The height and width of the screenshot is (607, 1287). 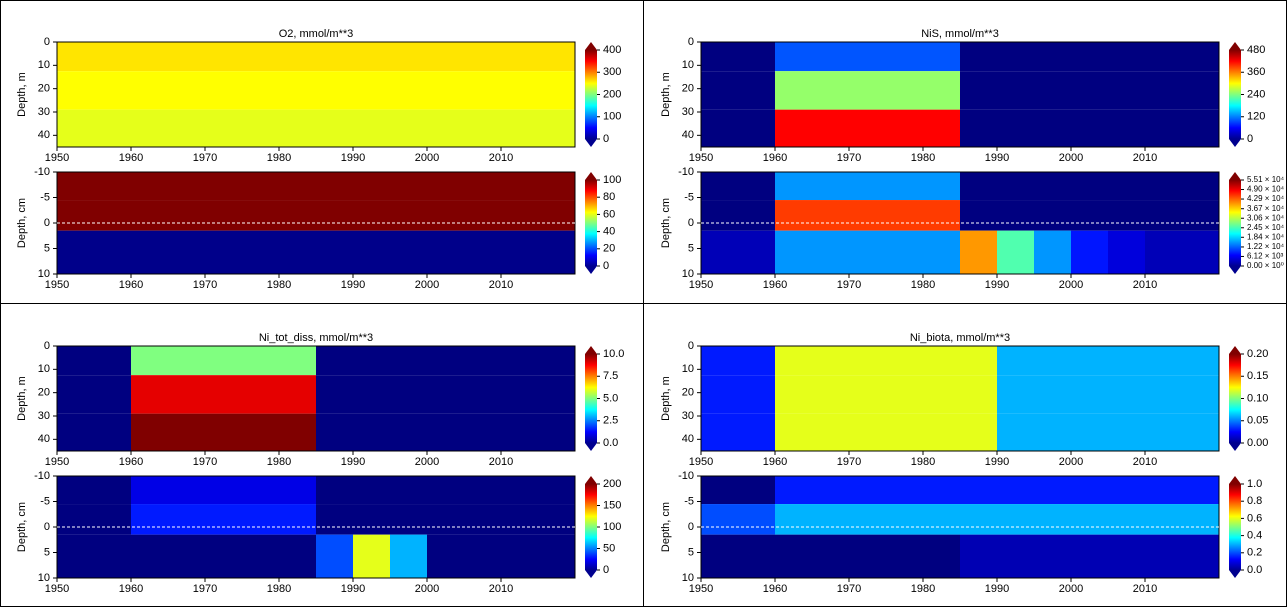 I want to click on colorbar-tick-label: 4.90 × 10⁴, so click(x=1266, y=189).